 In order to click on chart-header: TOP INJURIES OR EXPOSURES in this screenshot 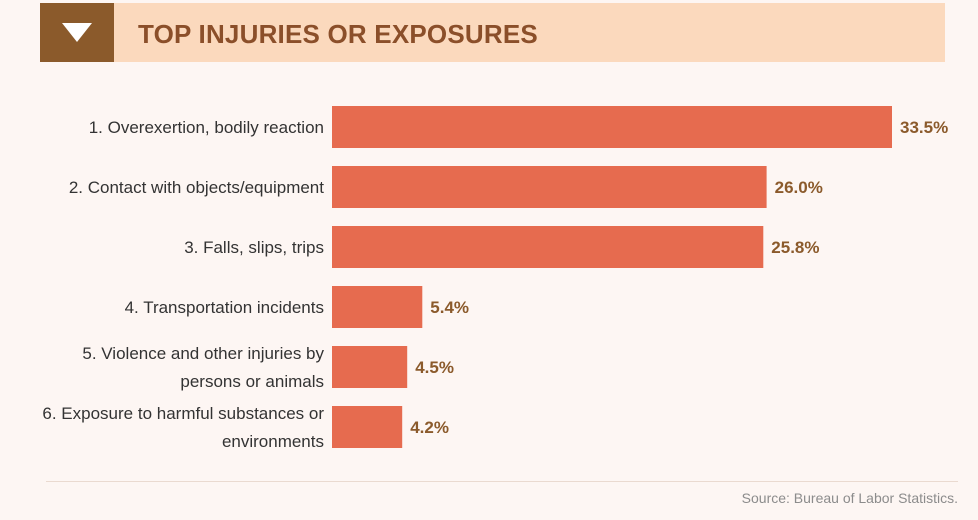, I will do `click(492, 32)`.